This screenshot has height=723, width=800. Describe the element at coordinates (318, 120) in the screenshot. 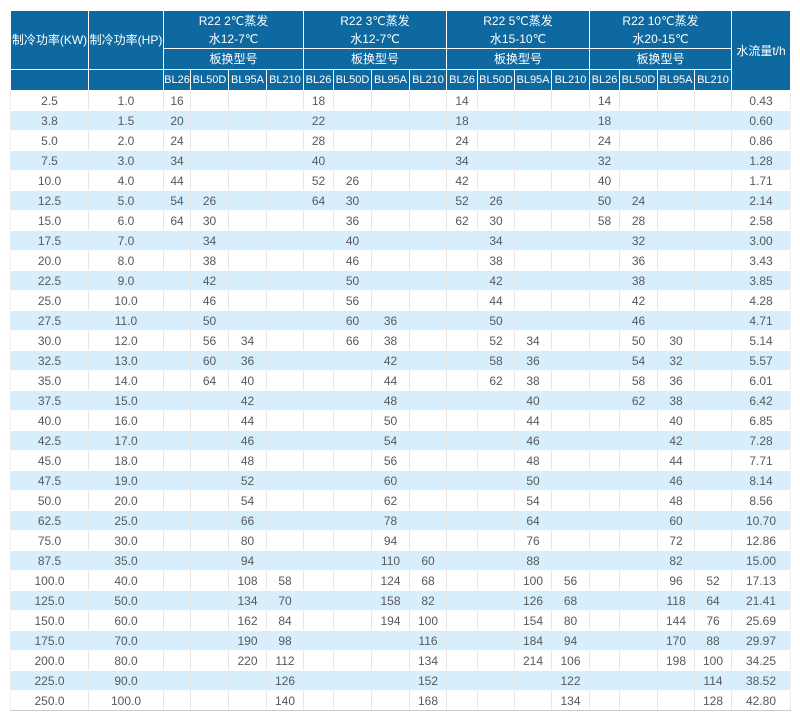

I see `table-cell: 22` at that location.